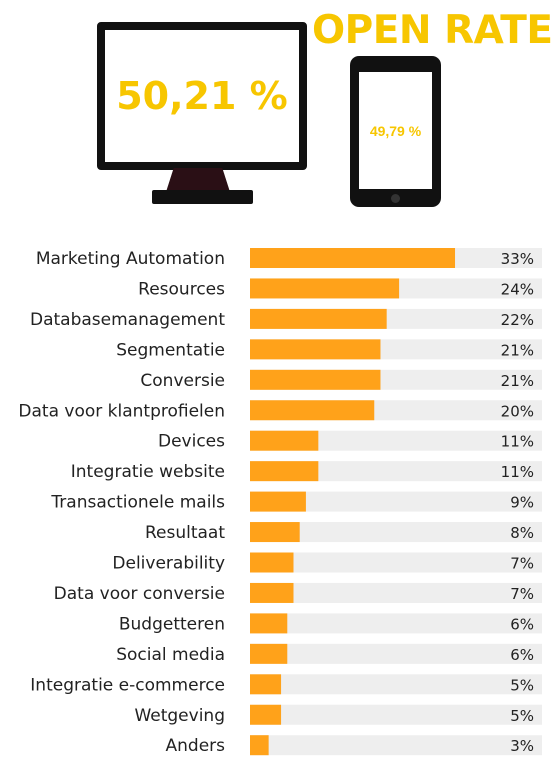  I want to click on mobile-phone-icon: 49,79 %, so click(395, 131).